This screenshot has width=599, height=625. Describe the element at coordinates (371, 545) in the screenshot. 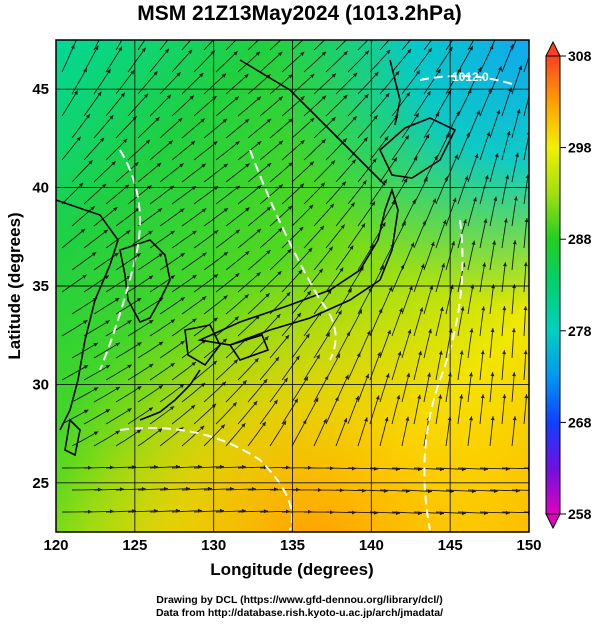

I see `x-tick-label: 140` at that location.